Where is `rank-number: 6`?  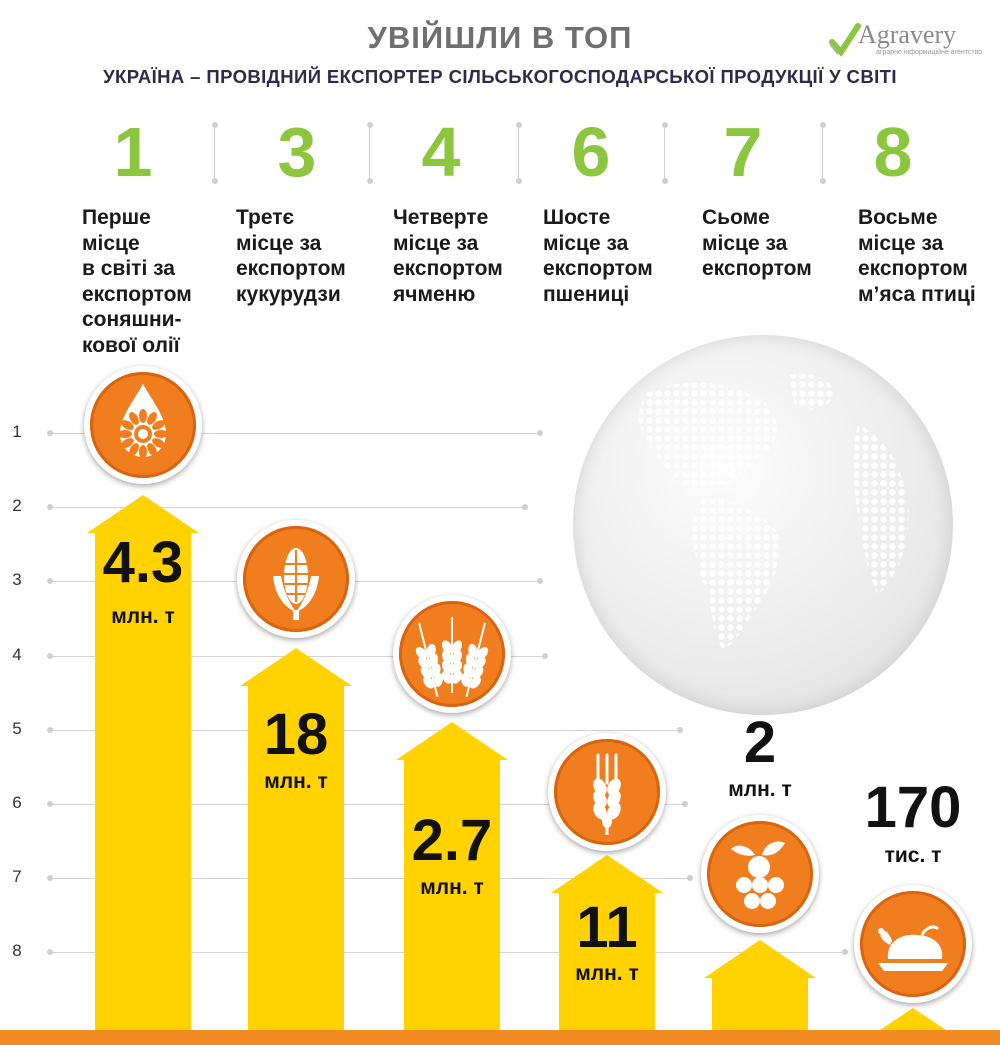 rank-number: 6 is located at coordinates (591, 152).